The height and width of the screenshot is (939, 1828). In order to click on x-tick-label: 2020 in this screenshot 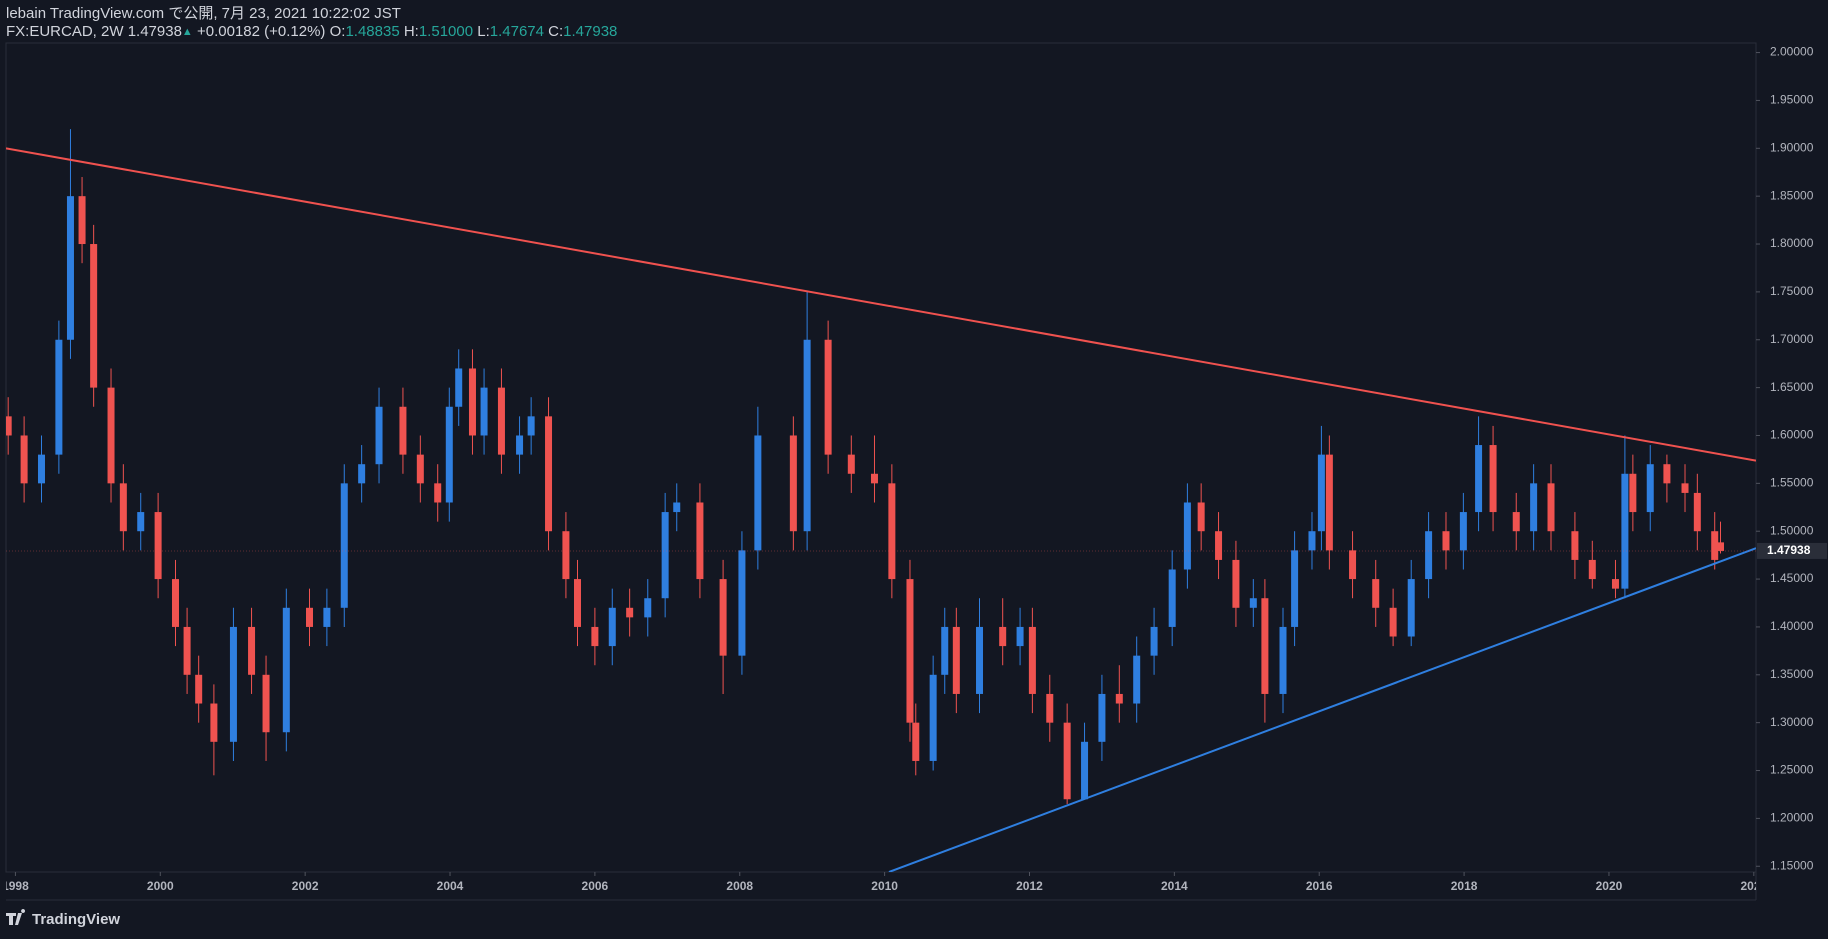, I will do `click(1609, 886)`.